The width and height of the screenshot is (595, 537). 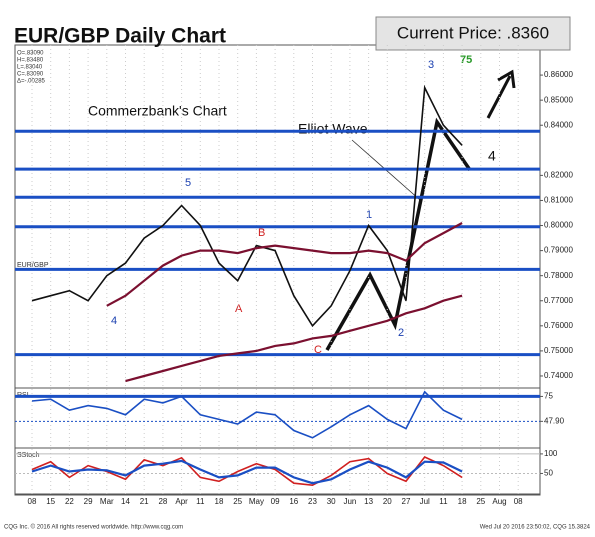 I want to click on x-tick-label: 13, so click(x=368, y=501).